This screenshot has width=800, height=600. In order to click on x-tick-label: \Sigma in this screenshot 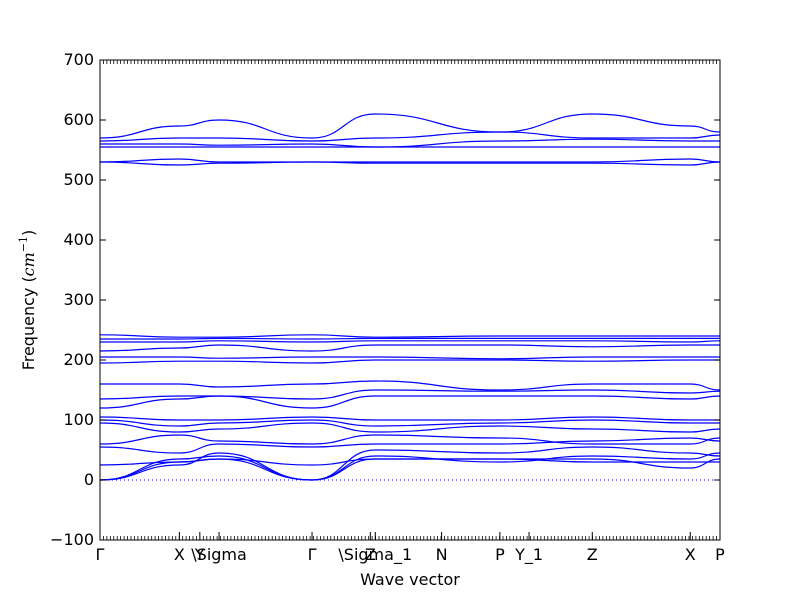, I will do `click(219, 554)`.